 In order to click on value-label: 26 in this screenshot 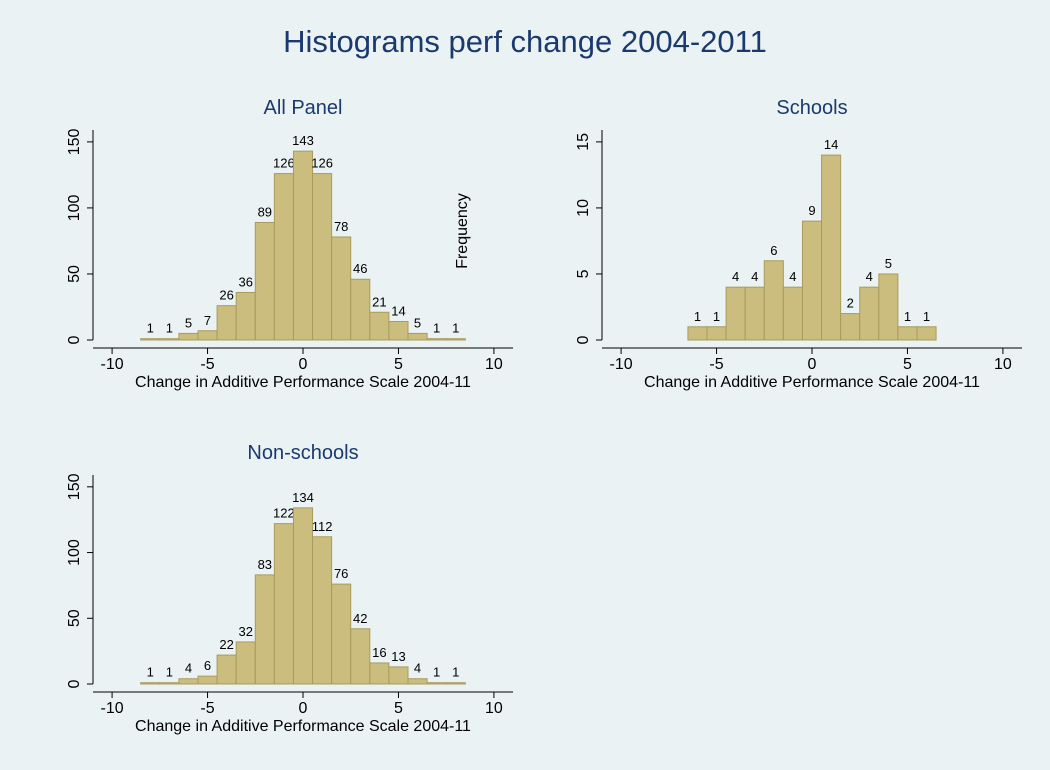, I will do `click(226, 295)`.